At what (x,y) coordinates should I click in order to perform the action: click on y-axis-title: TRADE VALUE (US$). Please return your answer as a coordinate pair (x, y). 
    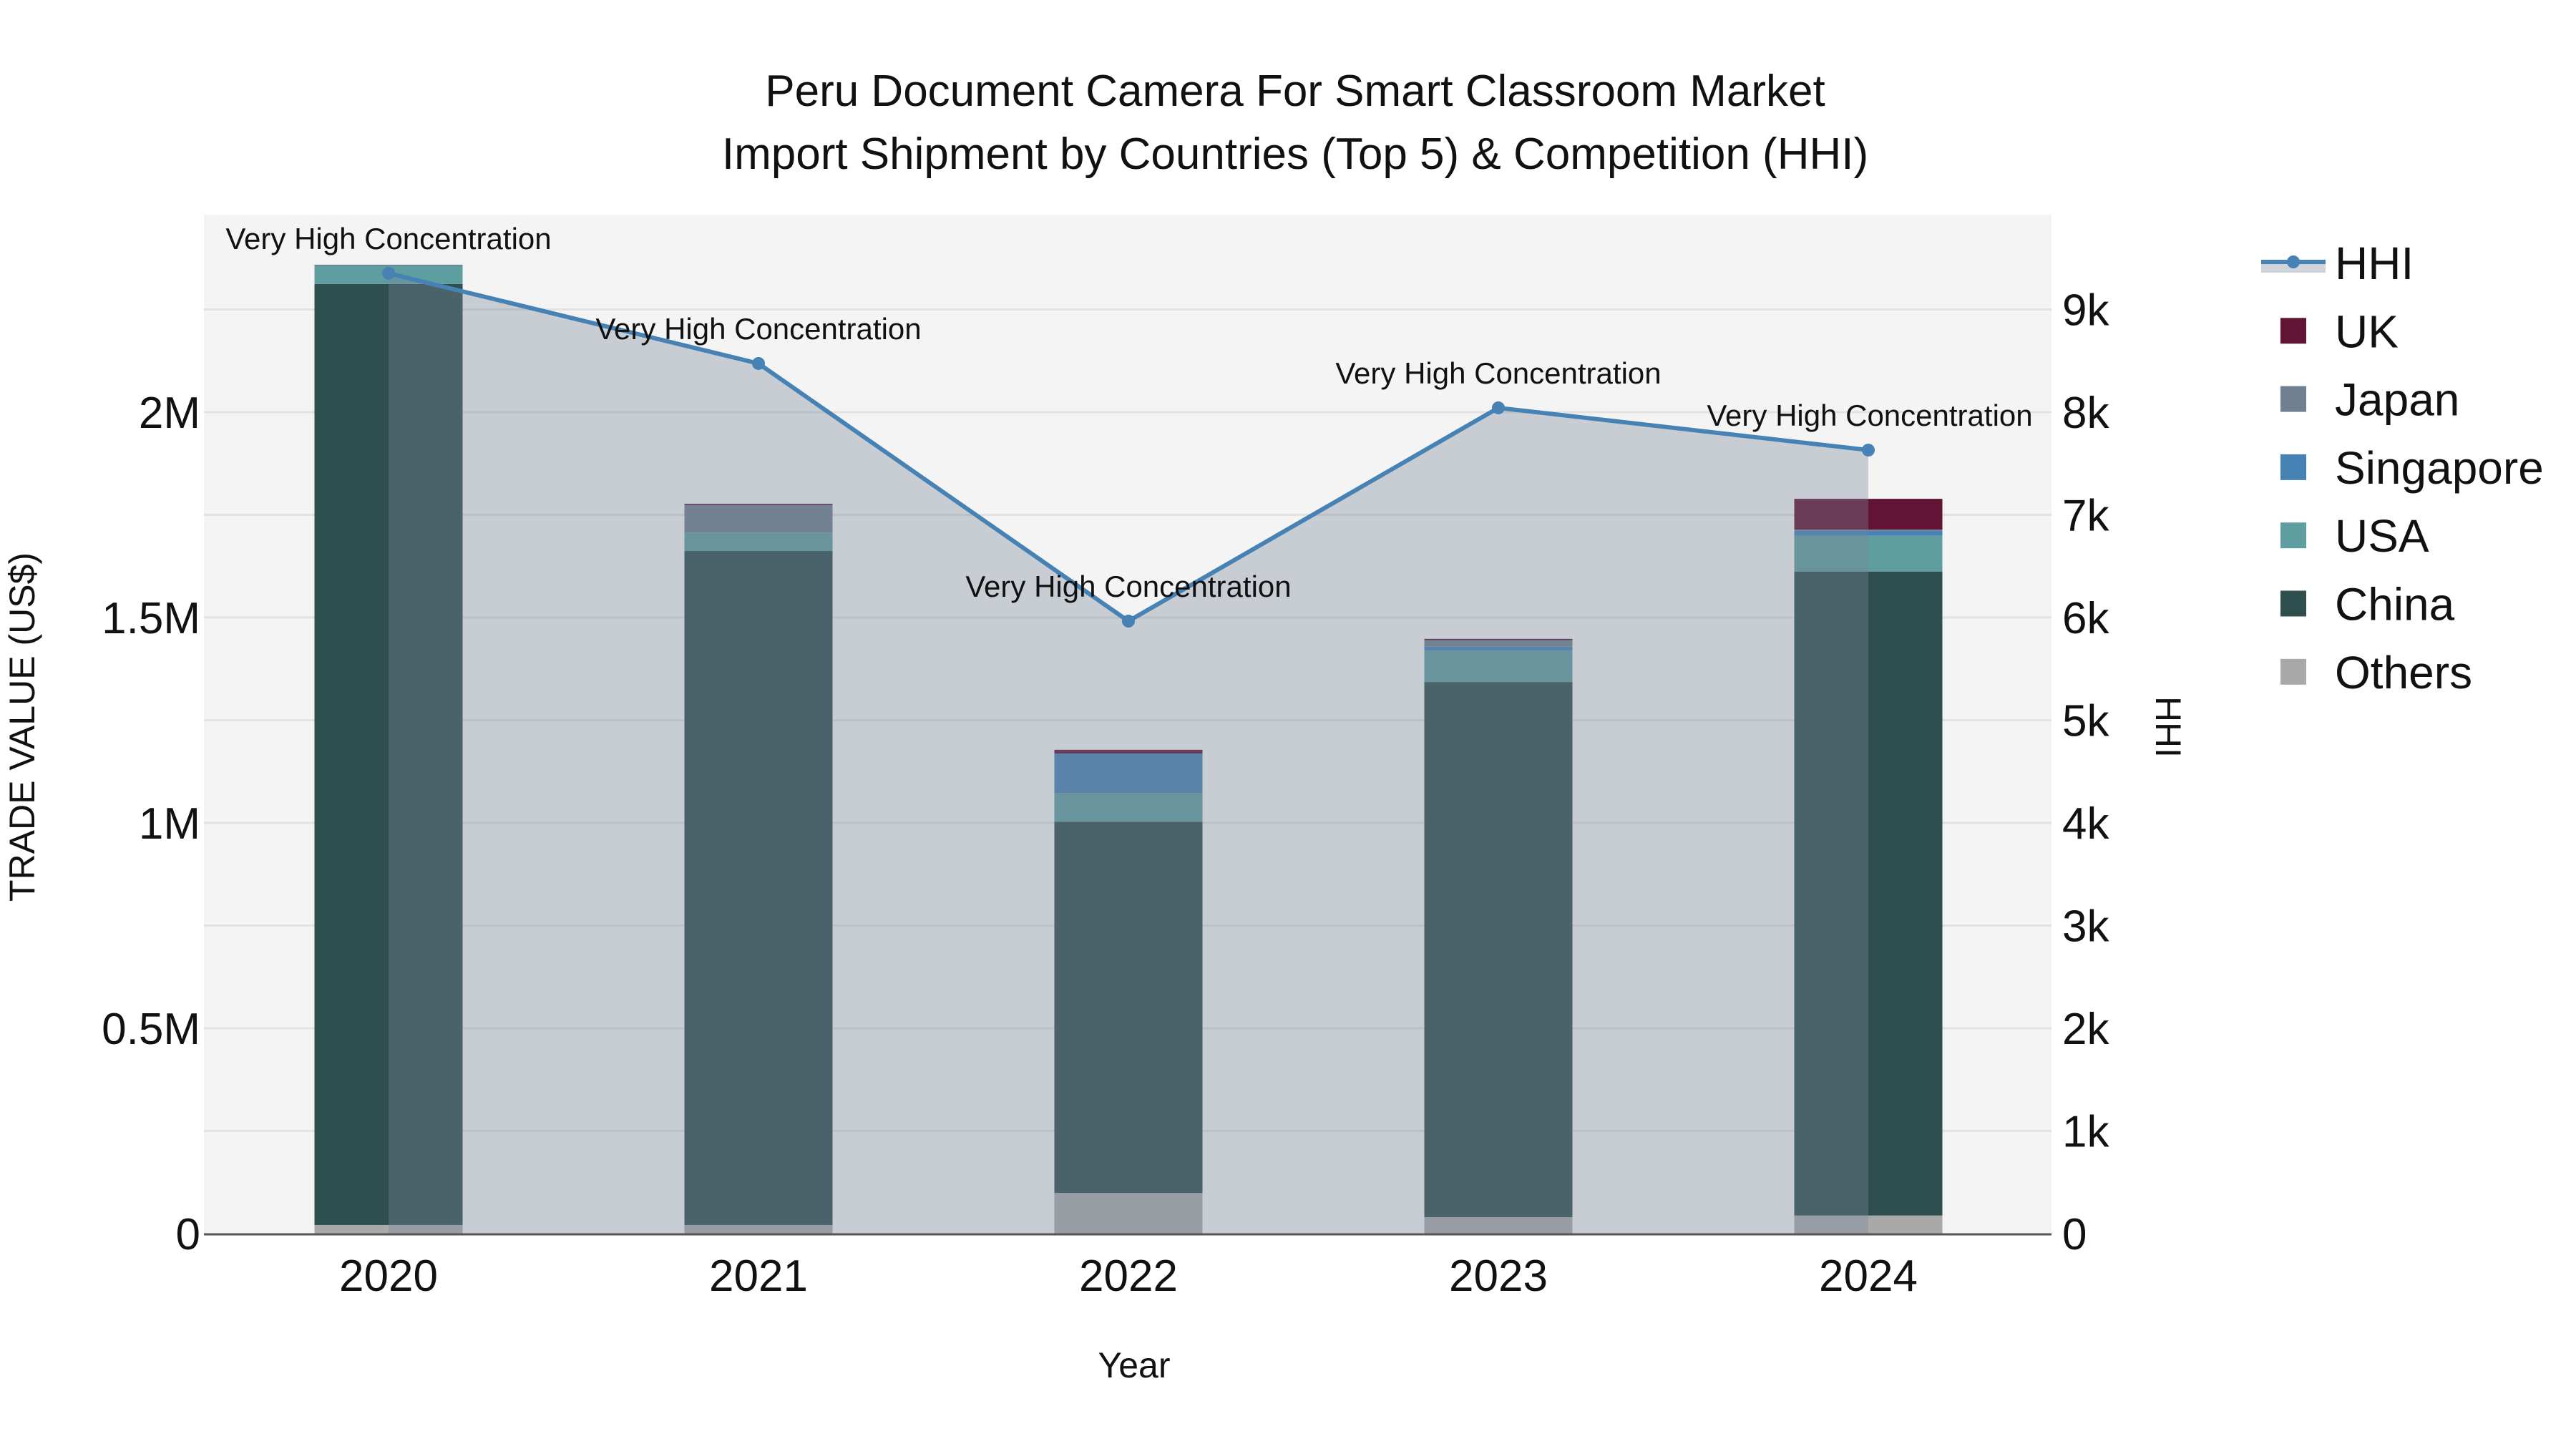
    Looking at the image, I should click on (22, 727).